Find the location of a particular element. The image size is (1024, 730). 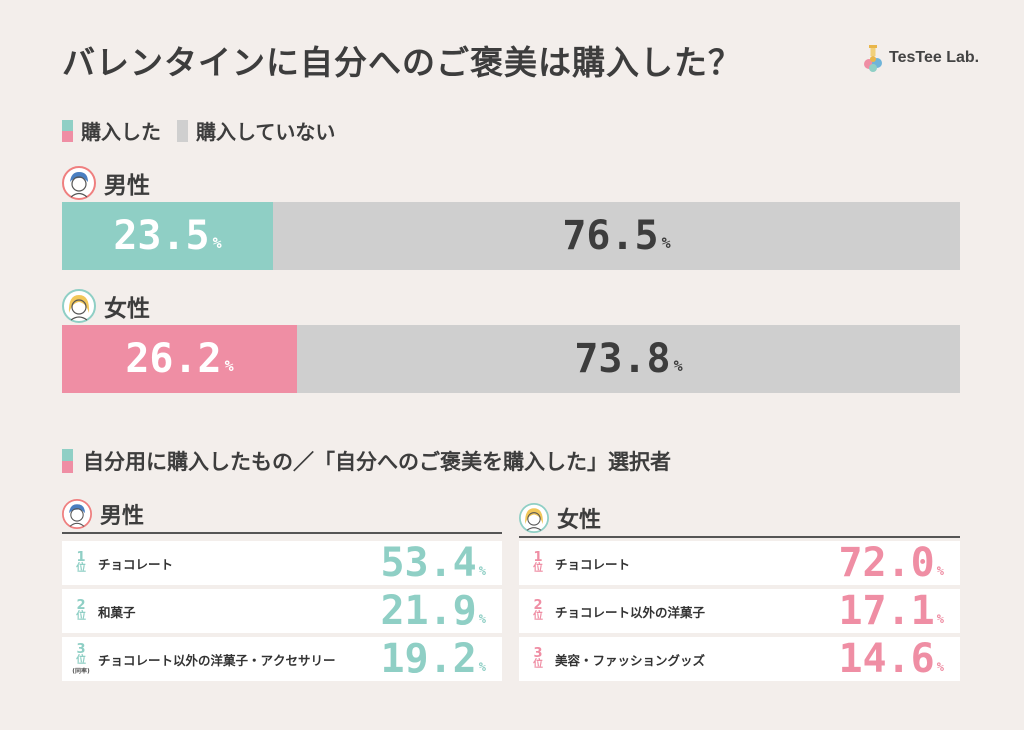

legend-bought-label: 購入した is located at coordinates (121, 132).